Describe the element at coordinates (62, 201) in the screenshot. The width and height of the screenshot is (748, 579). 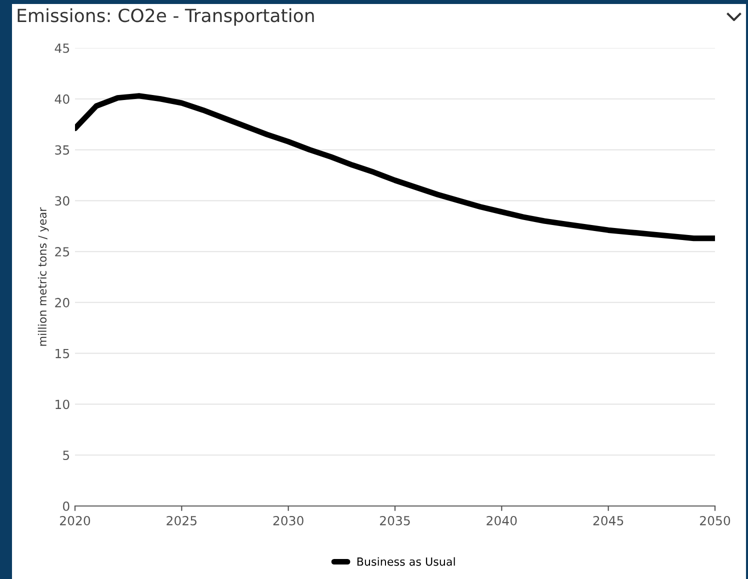
I see `y-tick-label: 30` at that location.